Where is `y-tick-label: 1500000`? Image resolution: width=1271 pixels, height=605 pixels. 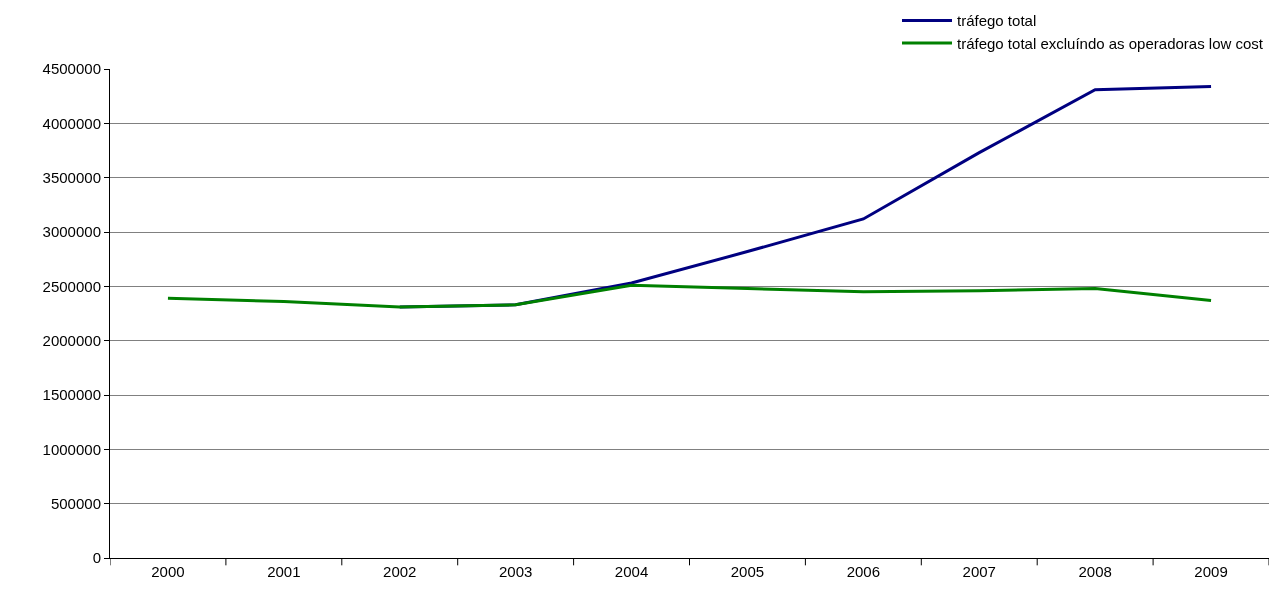
y-tick-label: 1500000 is located at coordinates (71, 395).